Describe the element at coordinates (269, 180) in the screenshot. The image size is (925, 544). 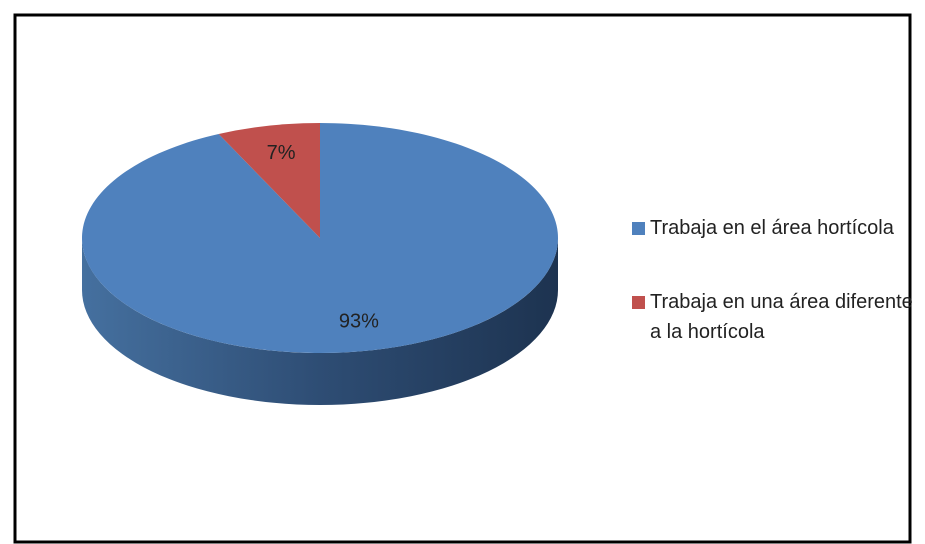
I see `pie-slice` at that location.